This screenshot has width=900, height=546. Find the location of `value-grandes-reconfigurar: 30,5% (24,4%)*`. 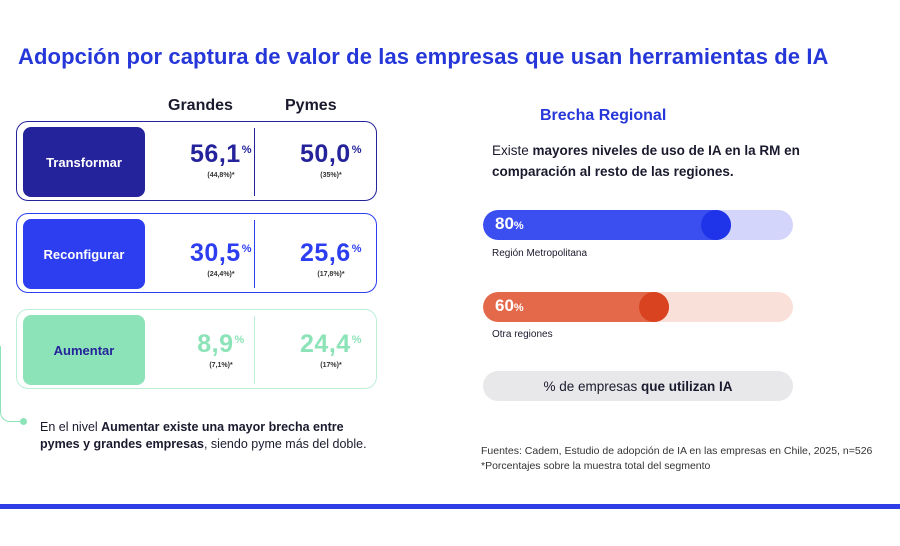

value-grandes-reconfigurar: 30,5% (24,4%)* is located at coordinates (221, 258).